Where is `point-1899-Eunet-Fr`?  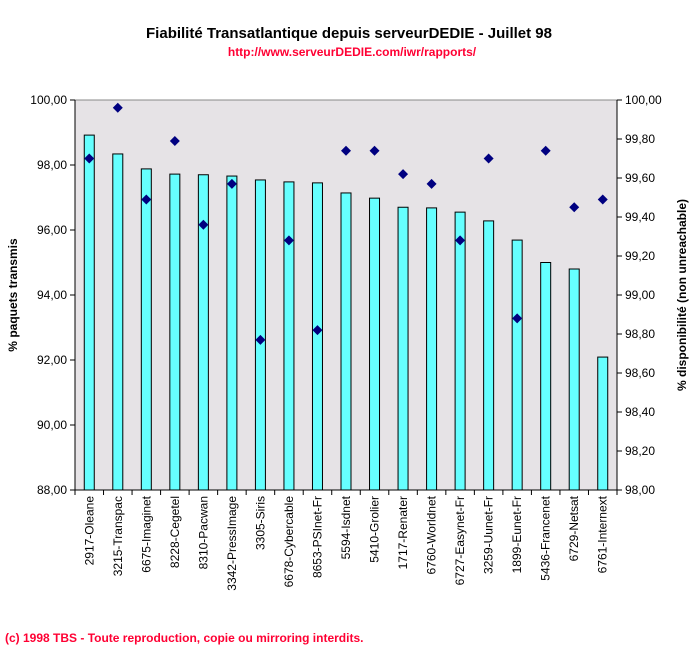 point-1899-Eunet-Fr is located at coordinates (517, 318).